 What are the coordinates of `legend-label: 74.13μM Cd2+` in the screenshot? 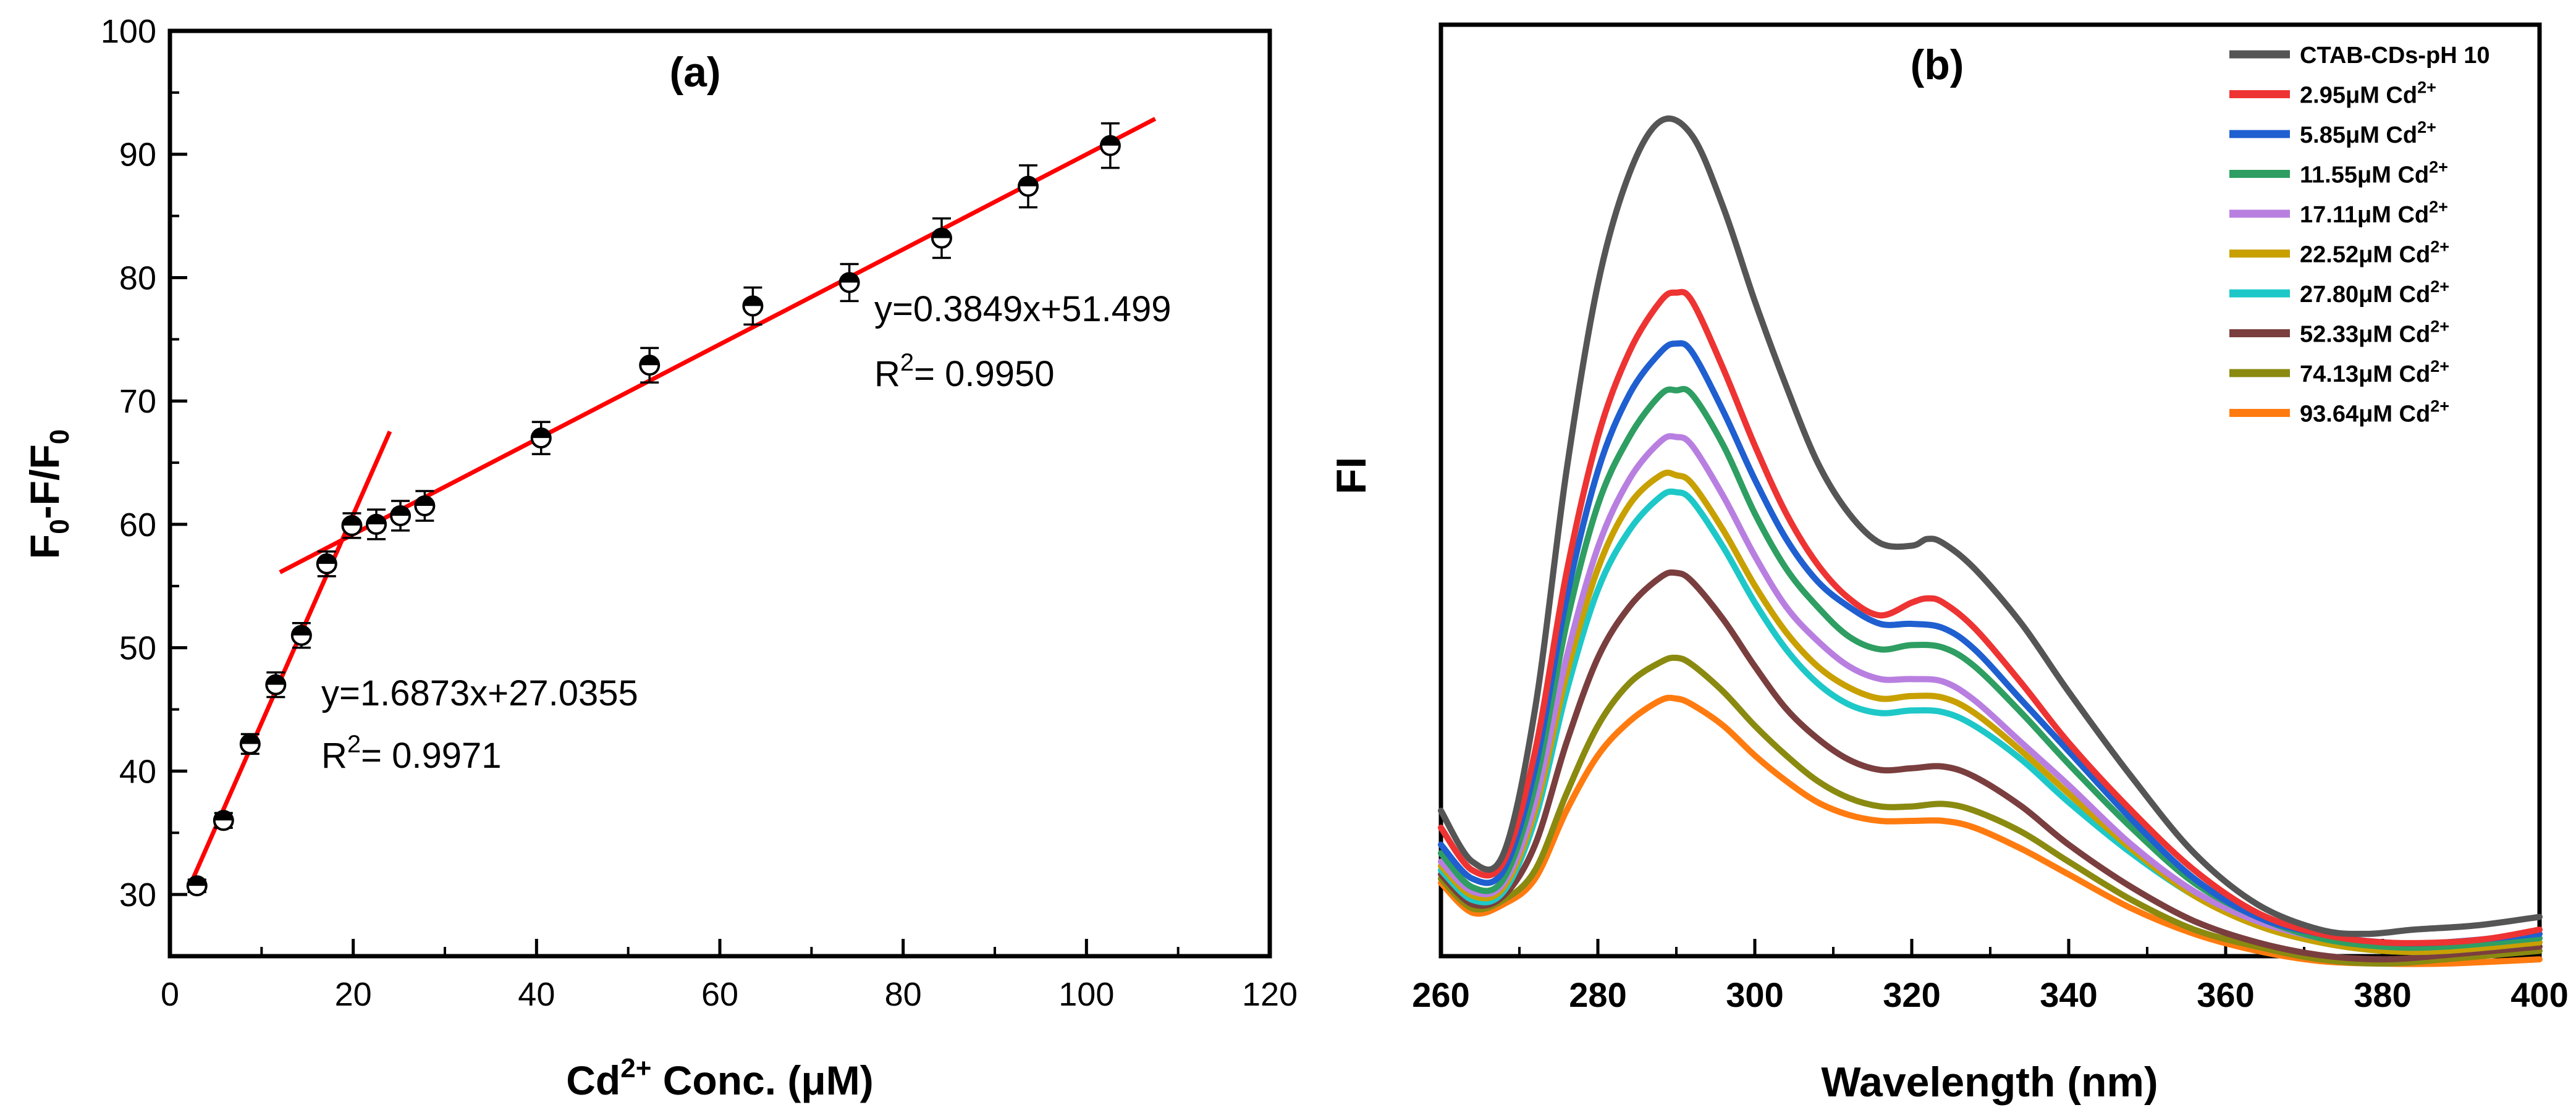 It's located at (2374, 372).